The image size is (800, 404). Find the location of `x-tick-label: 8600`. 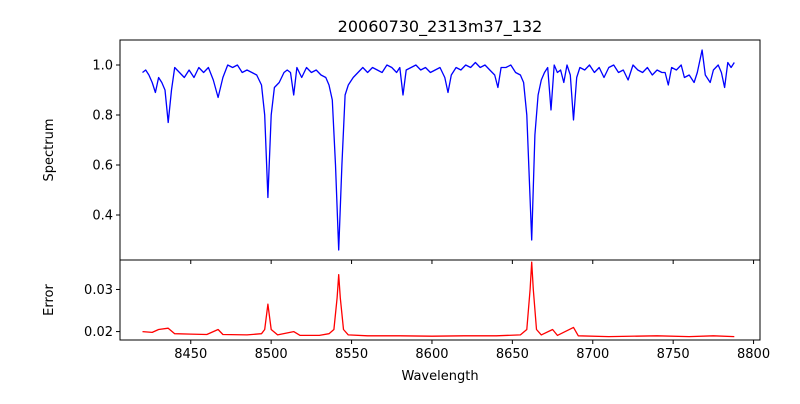

x-tick-label: 8600 is located at coordinates (431, 354).